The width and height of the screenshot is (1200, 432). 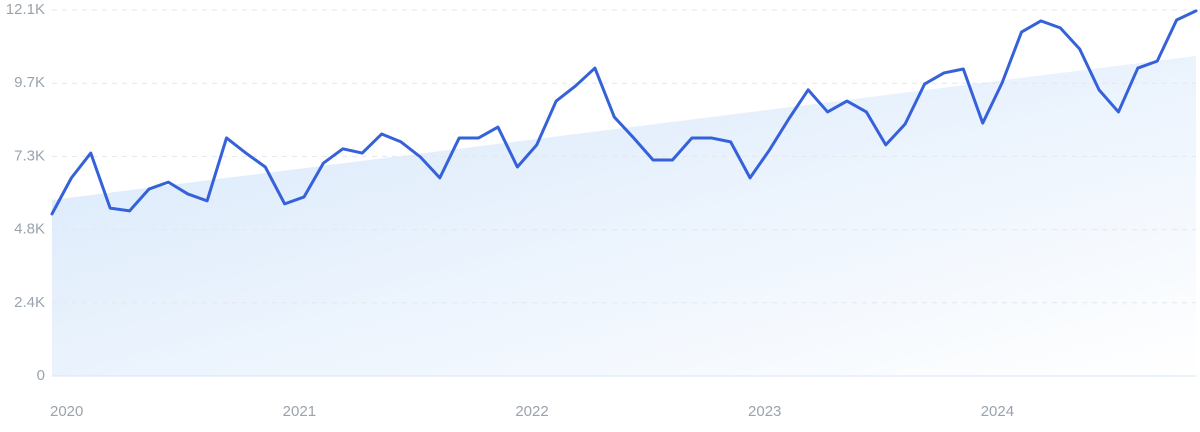 I want to click on y-tick-label: 7.3K, so click(x=29, y=155).